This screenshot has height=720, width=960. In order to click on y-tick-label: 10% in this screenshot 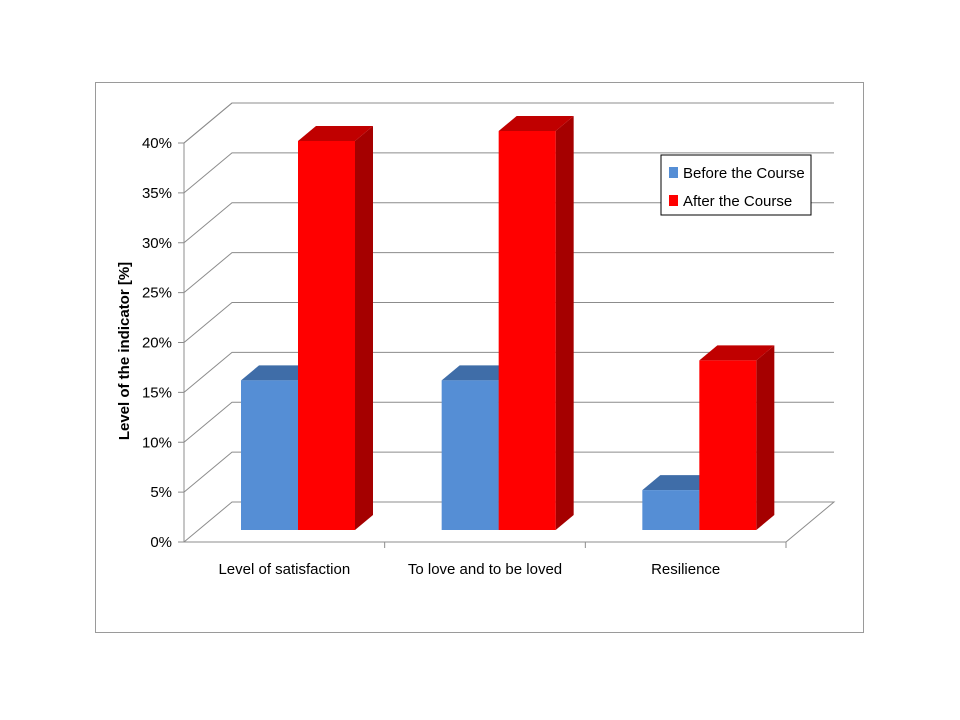, I will do `click(157, 442)`.